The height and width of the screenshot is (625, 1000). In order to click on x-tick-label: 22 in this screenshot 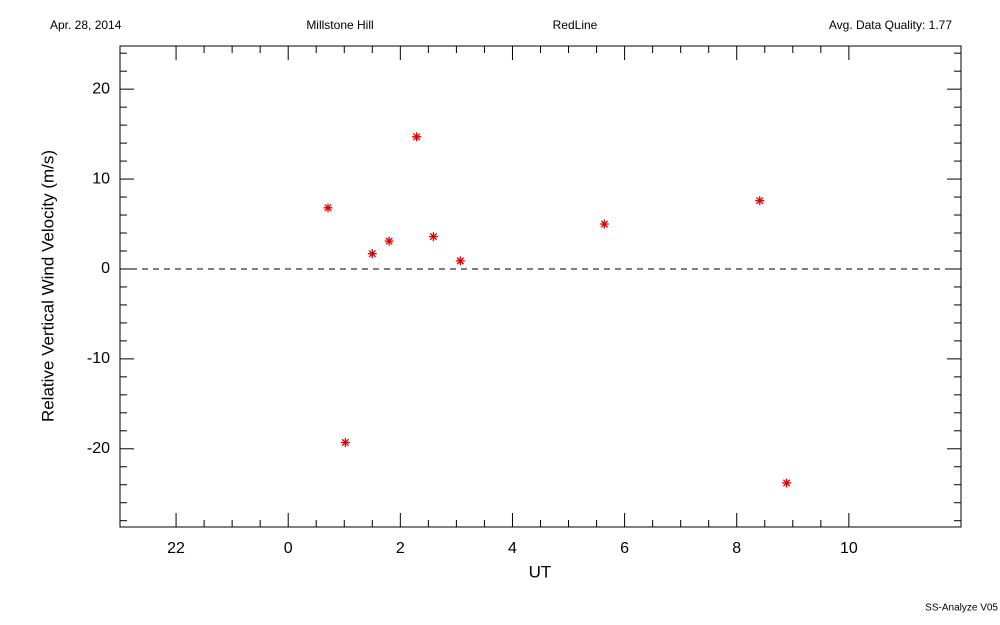, I will do `click(176, 548)`.